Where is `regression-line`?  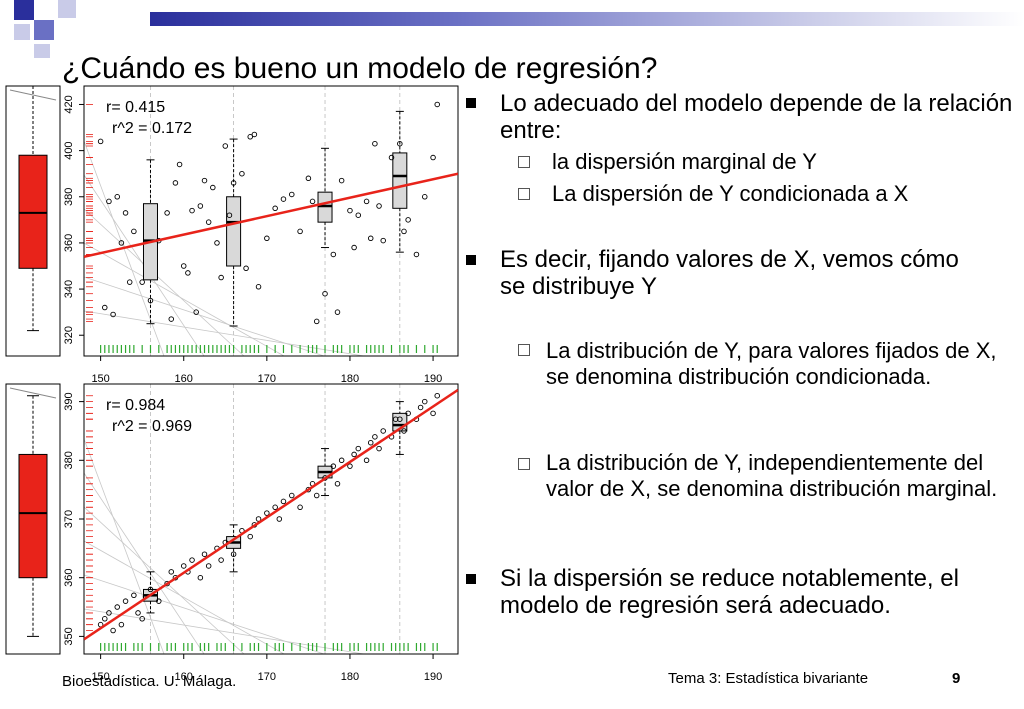 regression-line is located at coordinates (271, 514).